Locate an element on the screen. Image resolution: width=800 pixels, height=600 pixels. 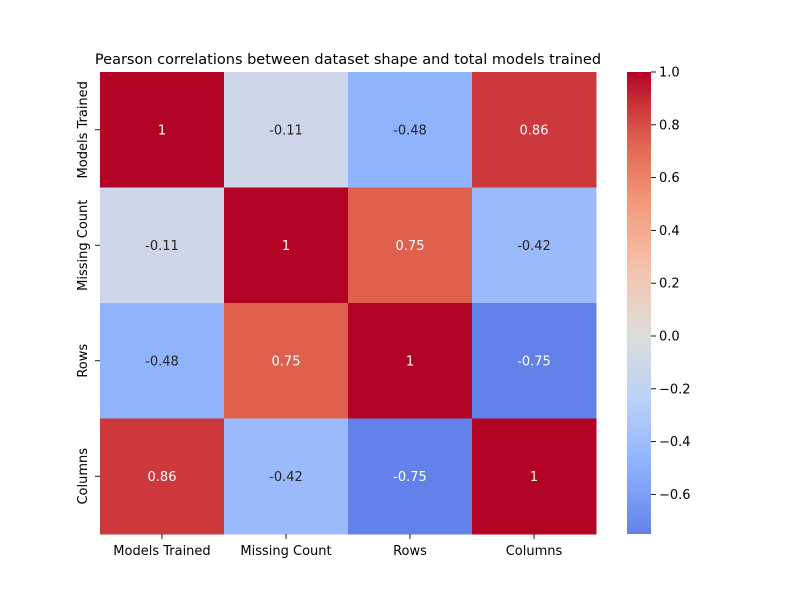
colorbar-tick-label: 1.0 is located at coordinates (669, 73).